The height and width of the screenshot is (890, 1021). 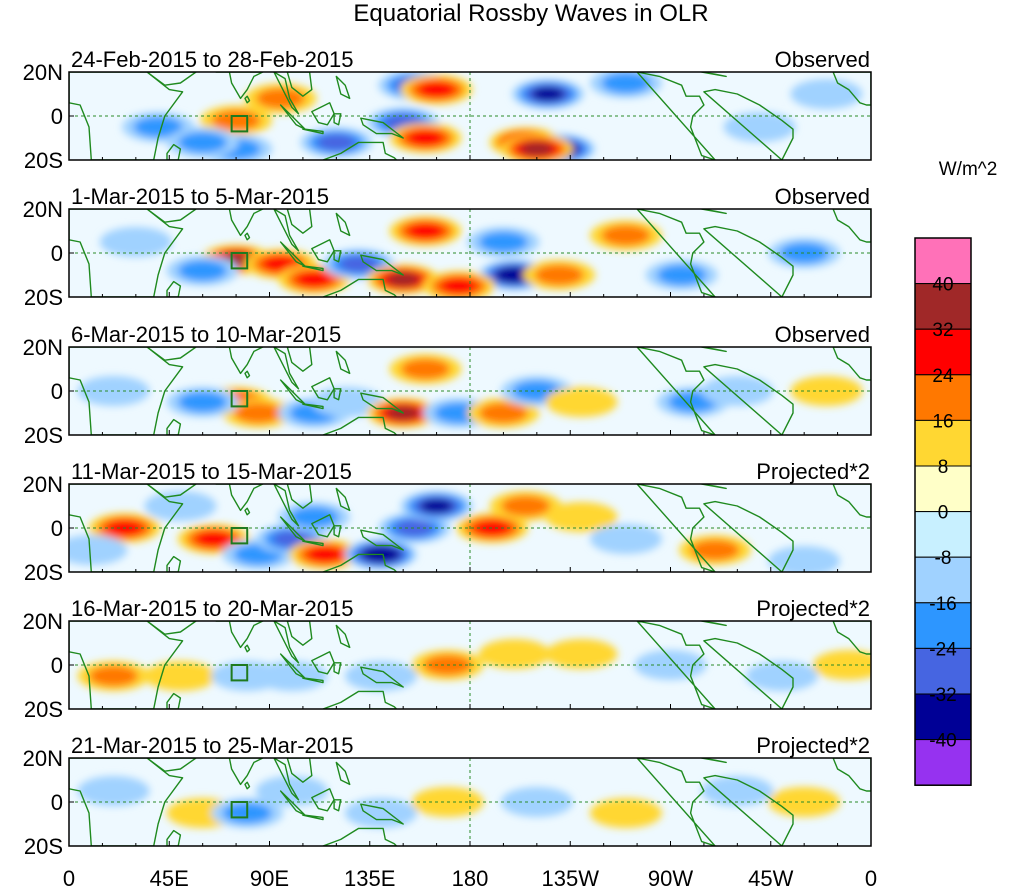 I want to click on legend-label: -40, so click(x=942, y=741).